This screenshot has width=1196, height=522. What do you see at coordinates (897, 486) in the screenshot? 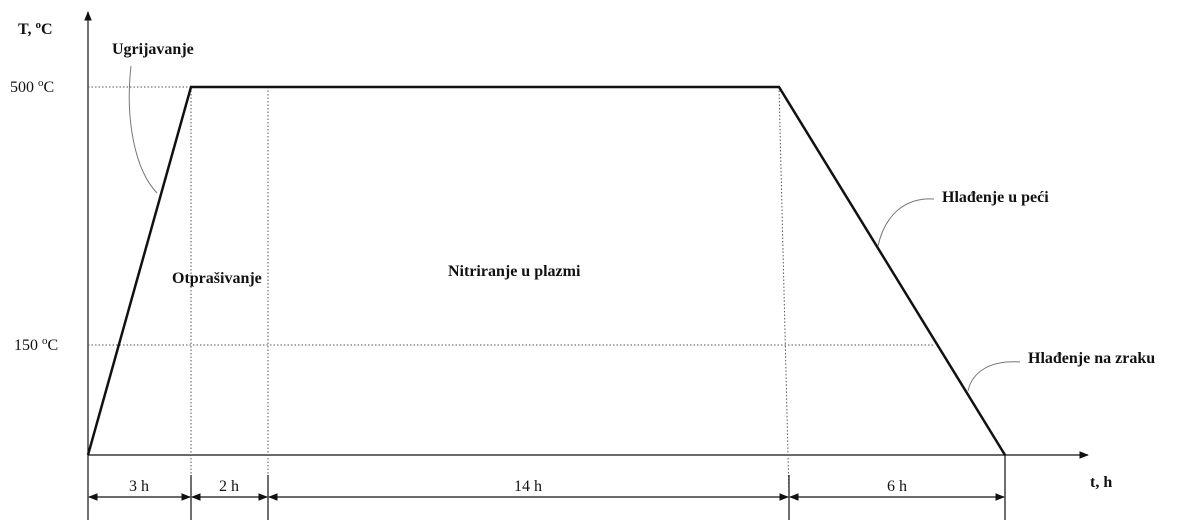
I see `duration-label: 6 h` at bounding box center [897, 486].